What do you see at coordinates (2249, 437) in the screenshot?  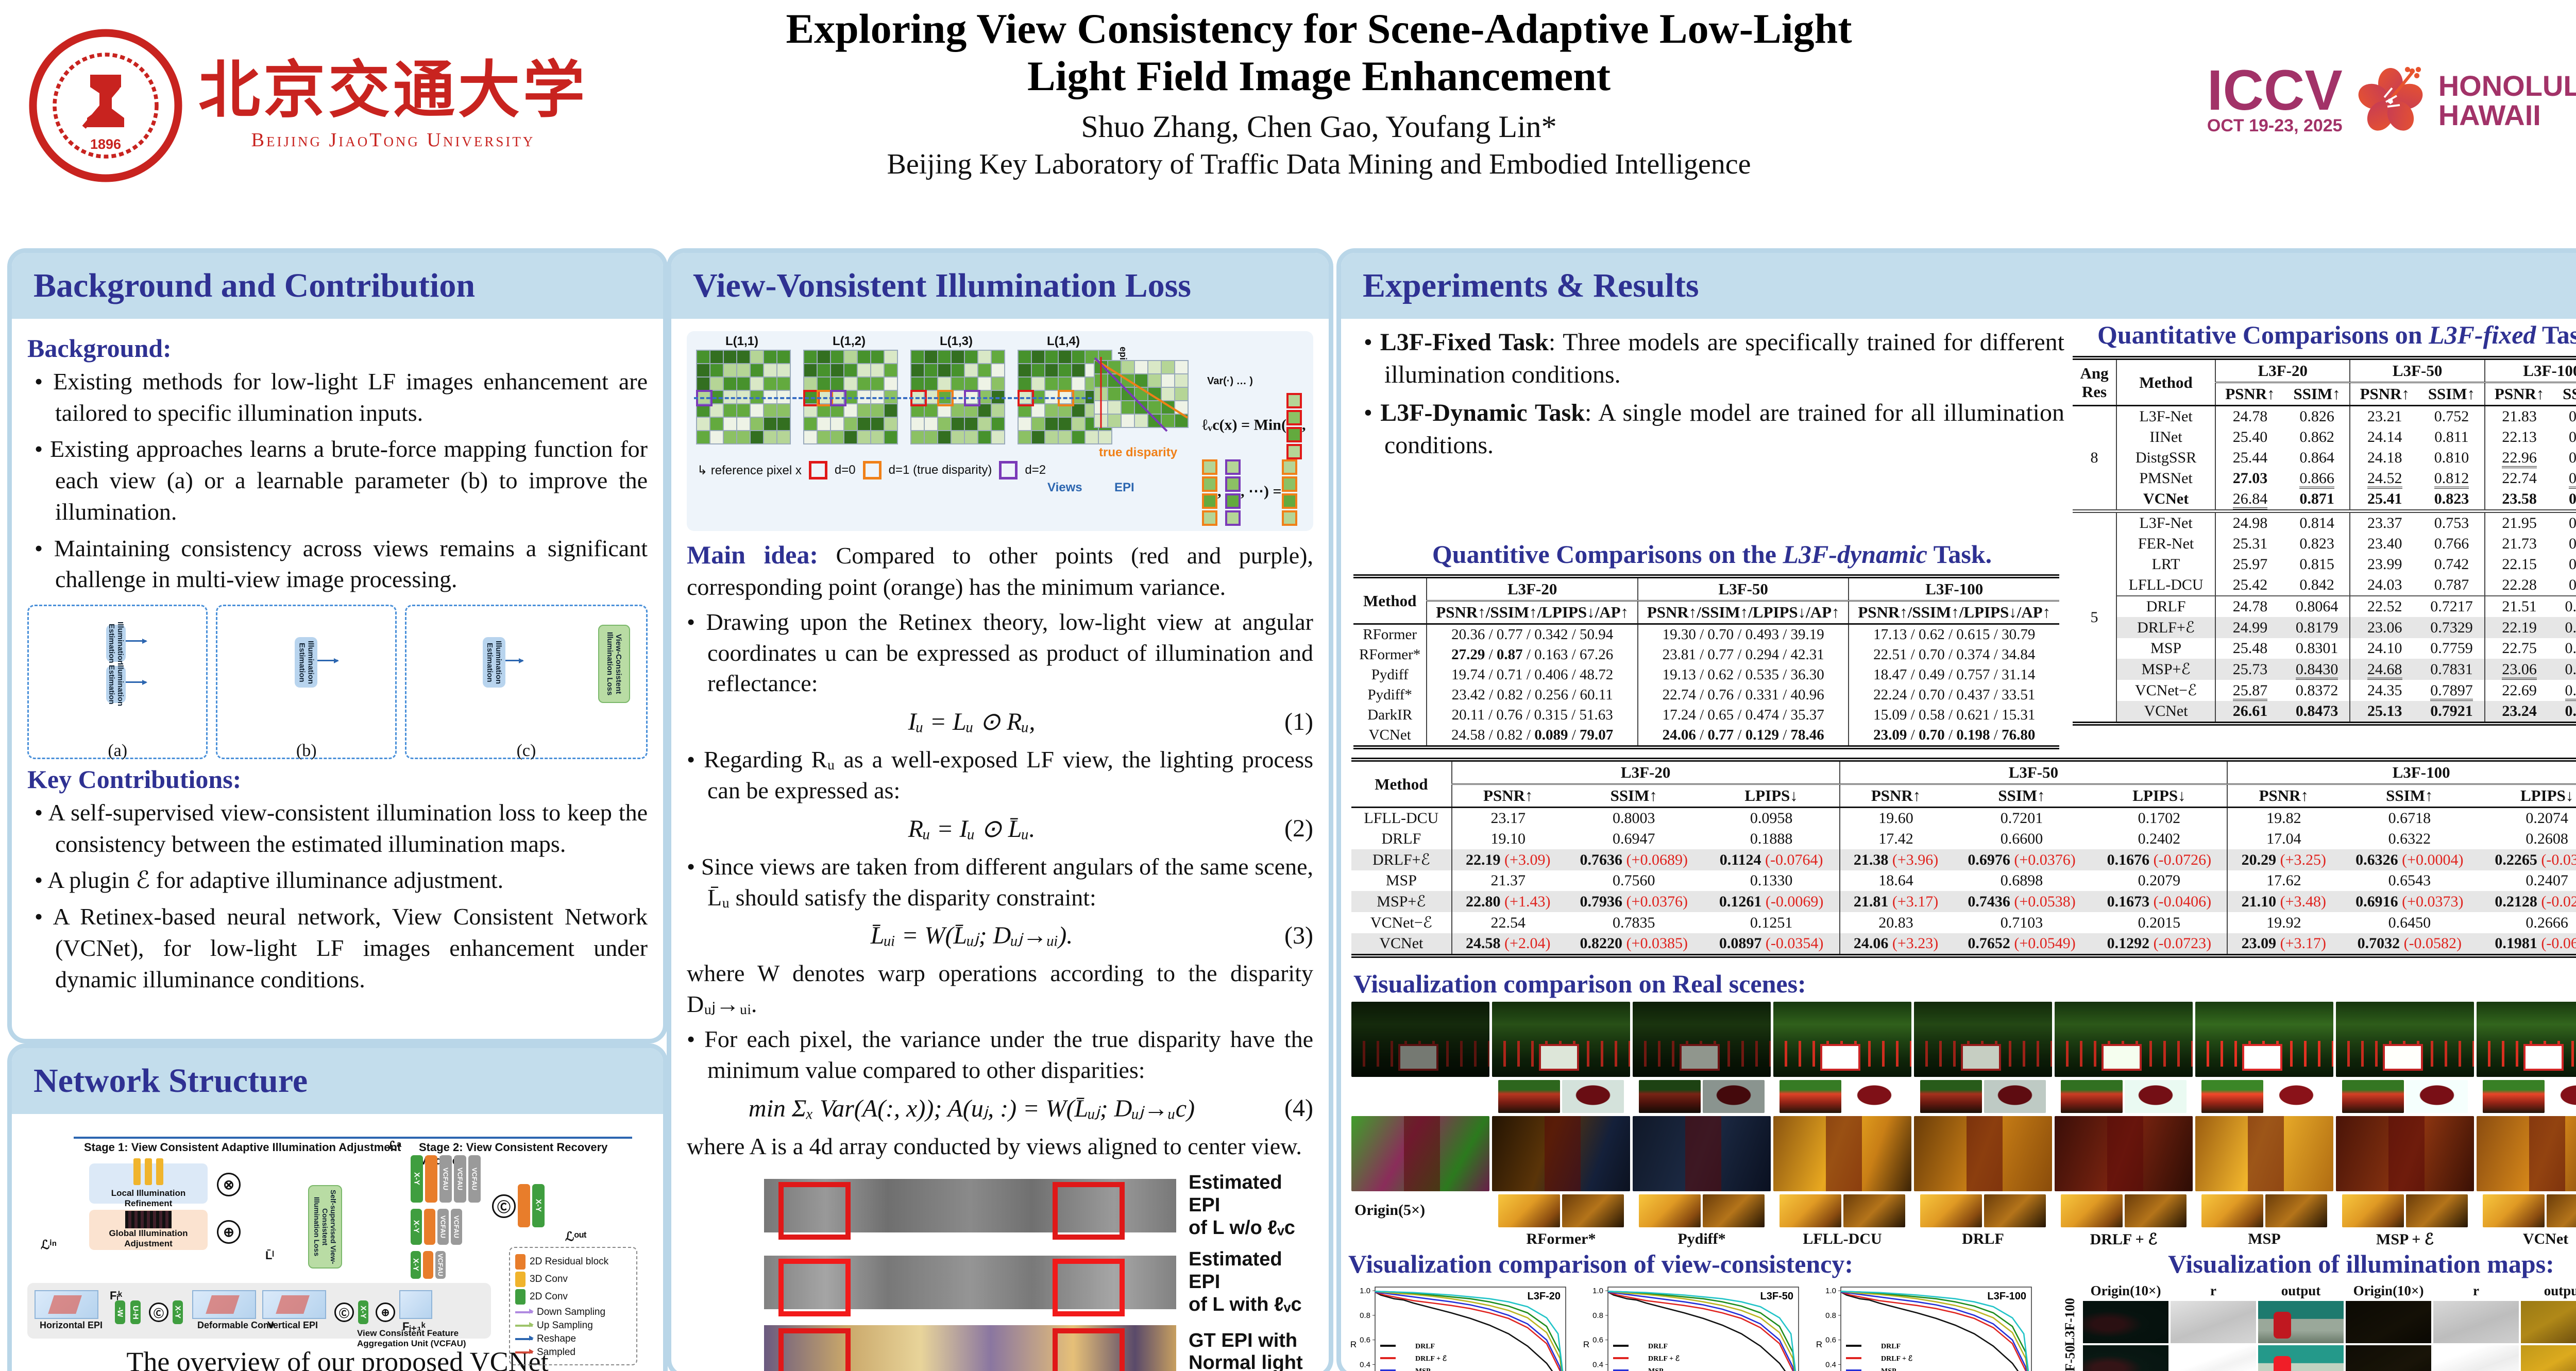 I see `table-cell: 25.40` at bounding box center [2249, 437].